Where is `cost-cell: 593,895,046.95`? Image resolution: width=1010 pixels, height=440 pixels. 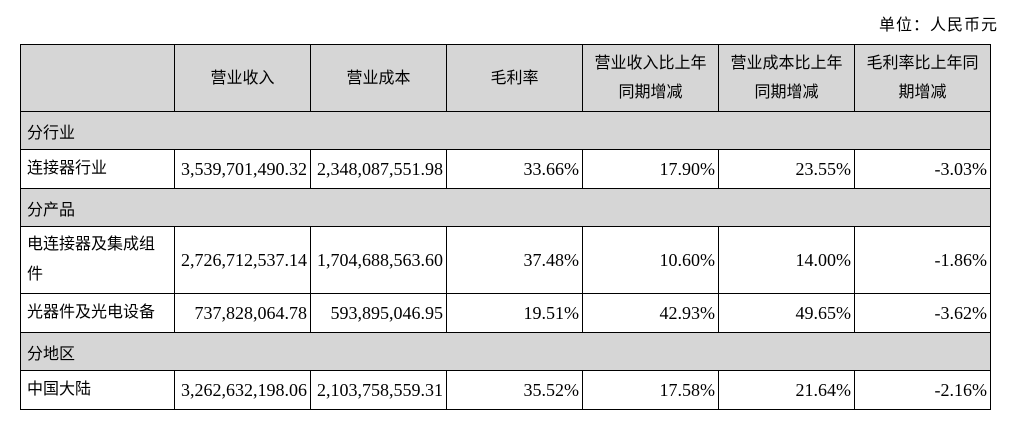 cost-cell: 593,895,046.95 is located at coordinates (378, 313).